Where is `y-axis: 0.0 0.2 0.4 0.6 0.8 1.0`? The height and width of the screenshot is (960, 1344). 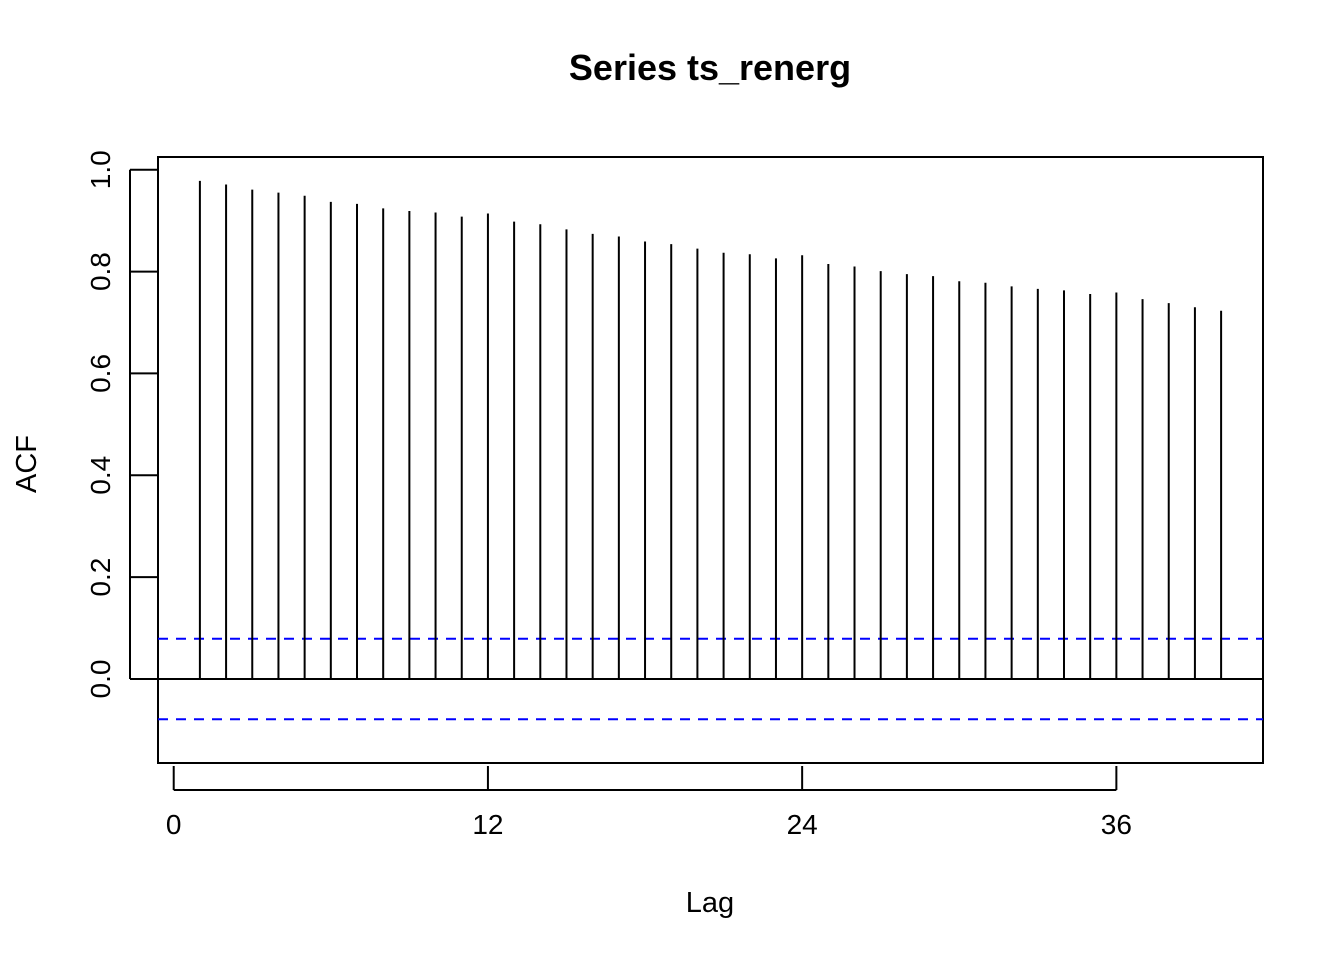 y-axis: 0.0 0.2 0.4 0.6 0.8 1.0 is located at coordinates (121, 424).